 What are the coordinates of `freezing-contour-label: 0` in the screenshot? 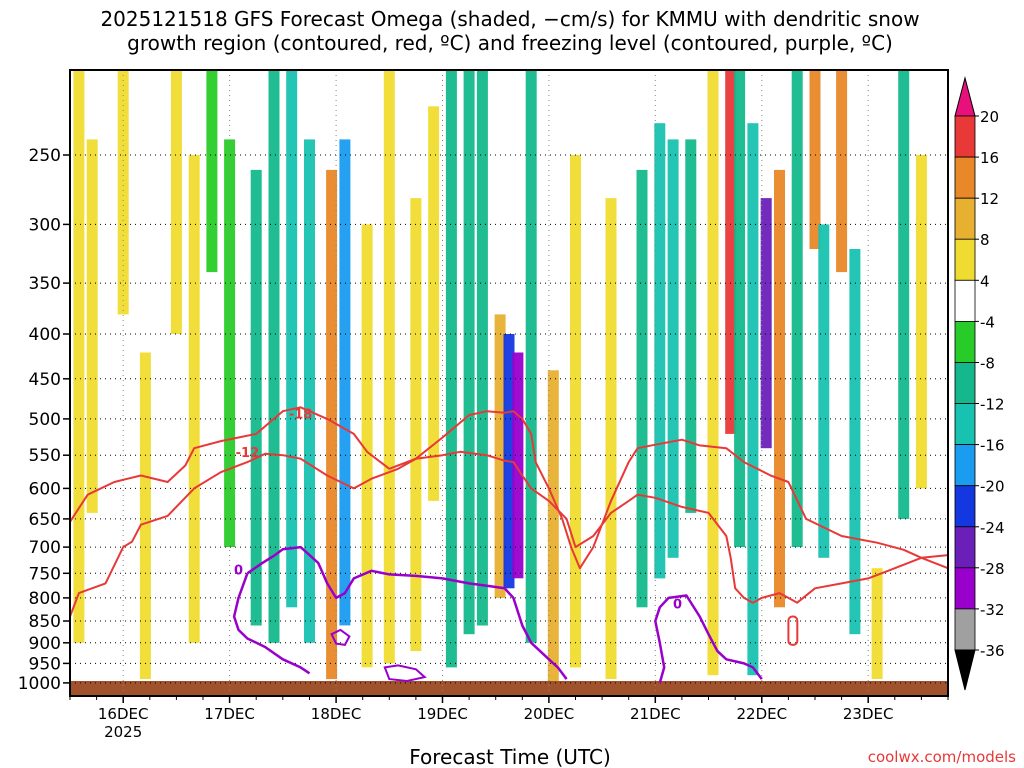 It's located at (677, 605).